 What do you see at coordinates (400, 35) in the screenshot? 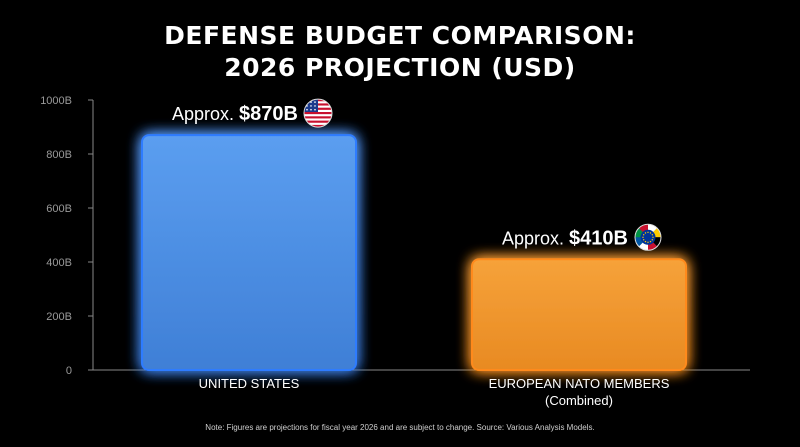
I see `chart-title-line-1: DEFENSE BUDGET COMPARISON:` at bounding box center [400, 35].